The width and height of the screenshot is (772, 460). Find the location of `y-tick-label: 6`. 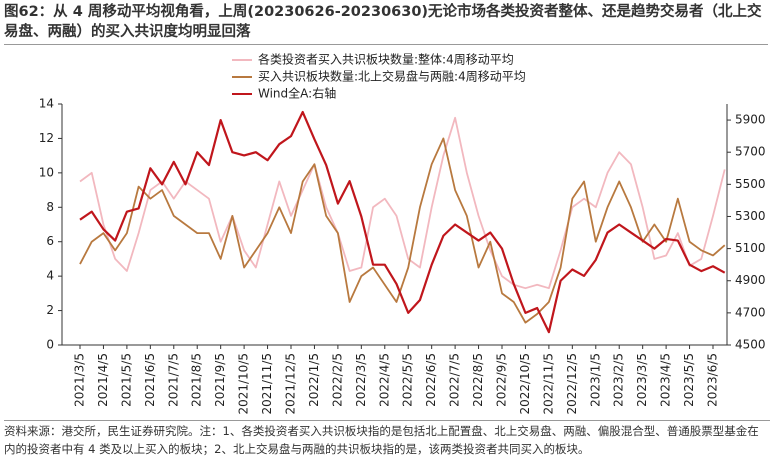

y-tick-label: 6 is located at coordinates (50, 241).